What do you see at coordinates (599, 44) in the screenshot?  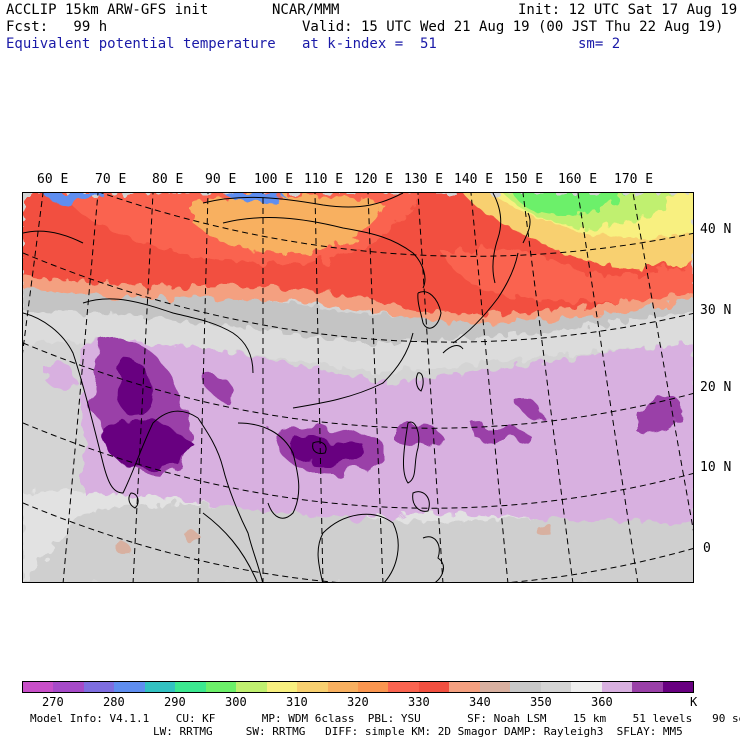 I see `smoothing: sm= 2` at bounding box center [599, 44].